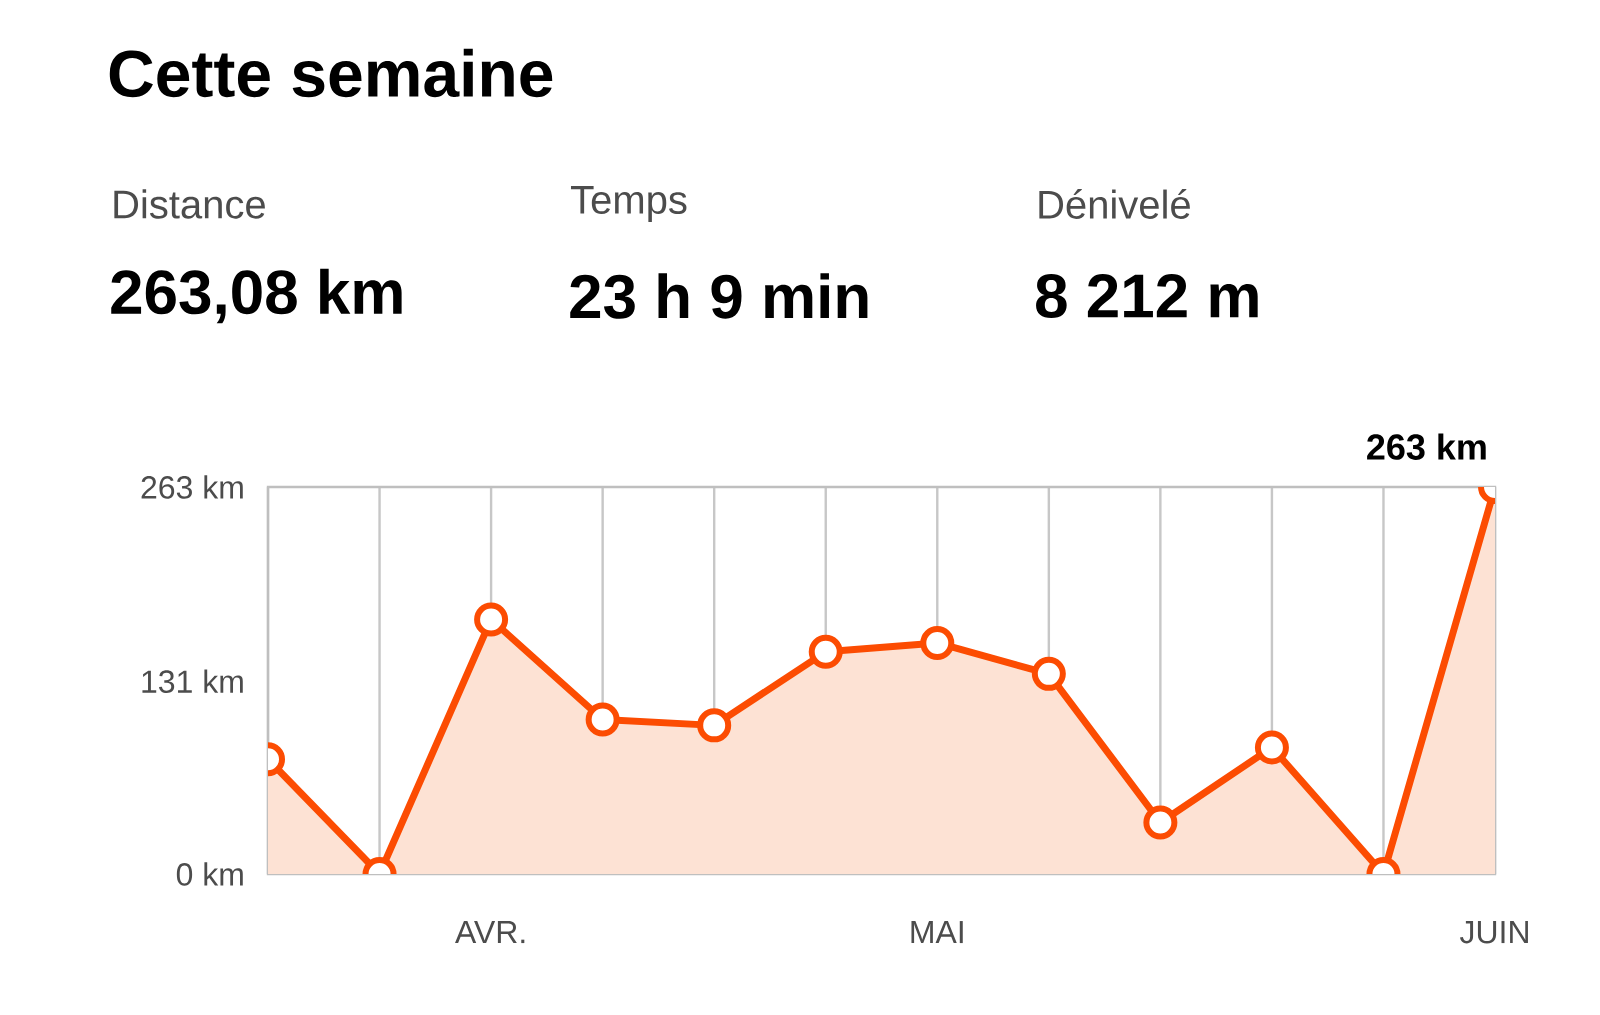 This screenshot has height=1015, width=1600. I want to click on x-tick-label: JUIN, so click(1493, 932).